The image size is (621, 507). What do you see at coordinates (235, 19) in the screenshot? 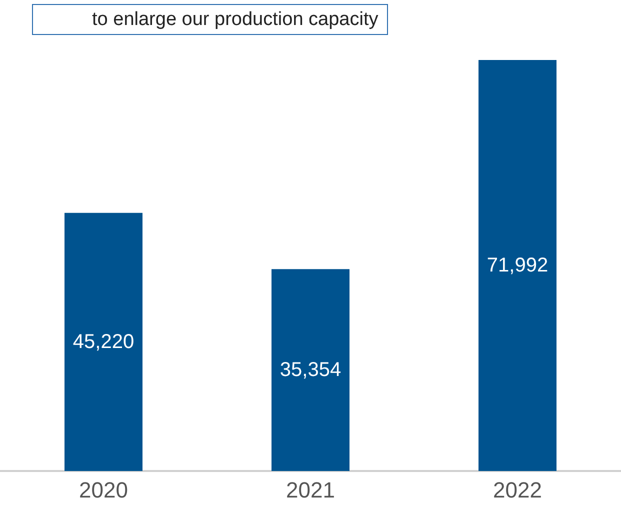
I see `text: to enlarge our production capacity` at bounding box center [235, 19].